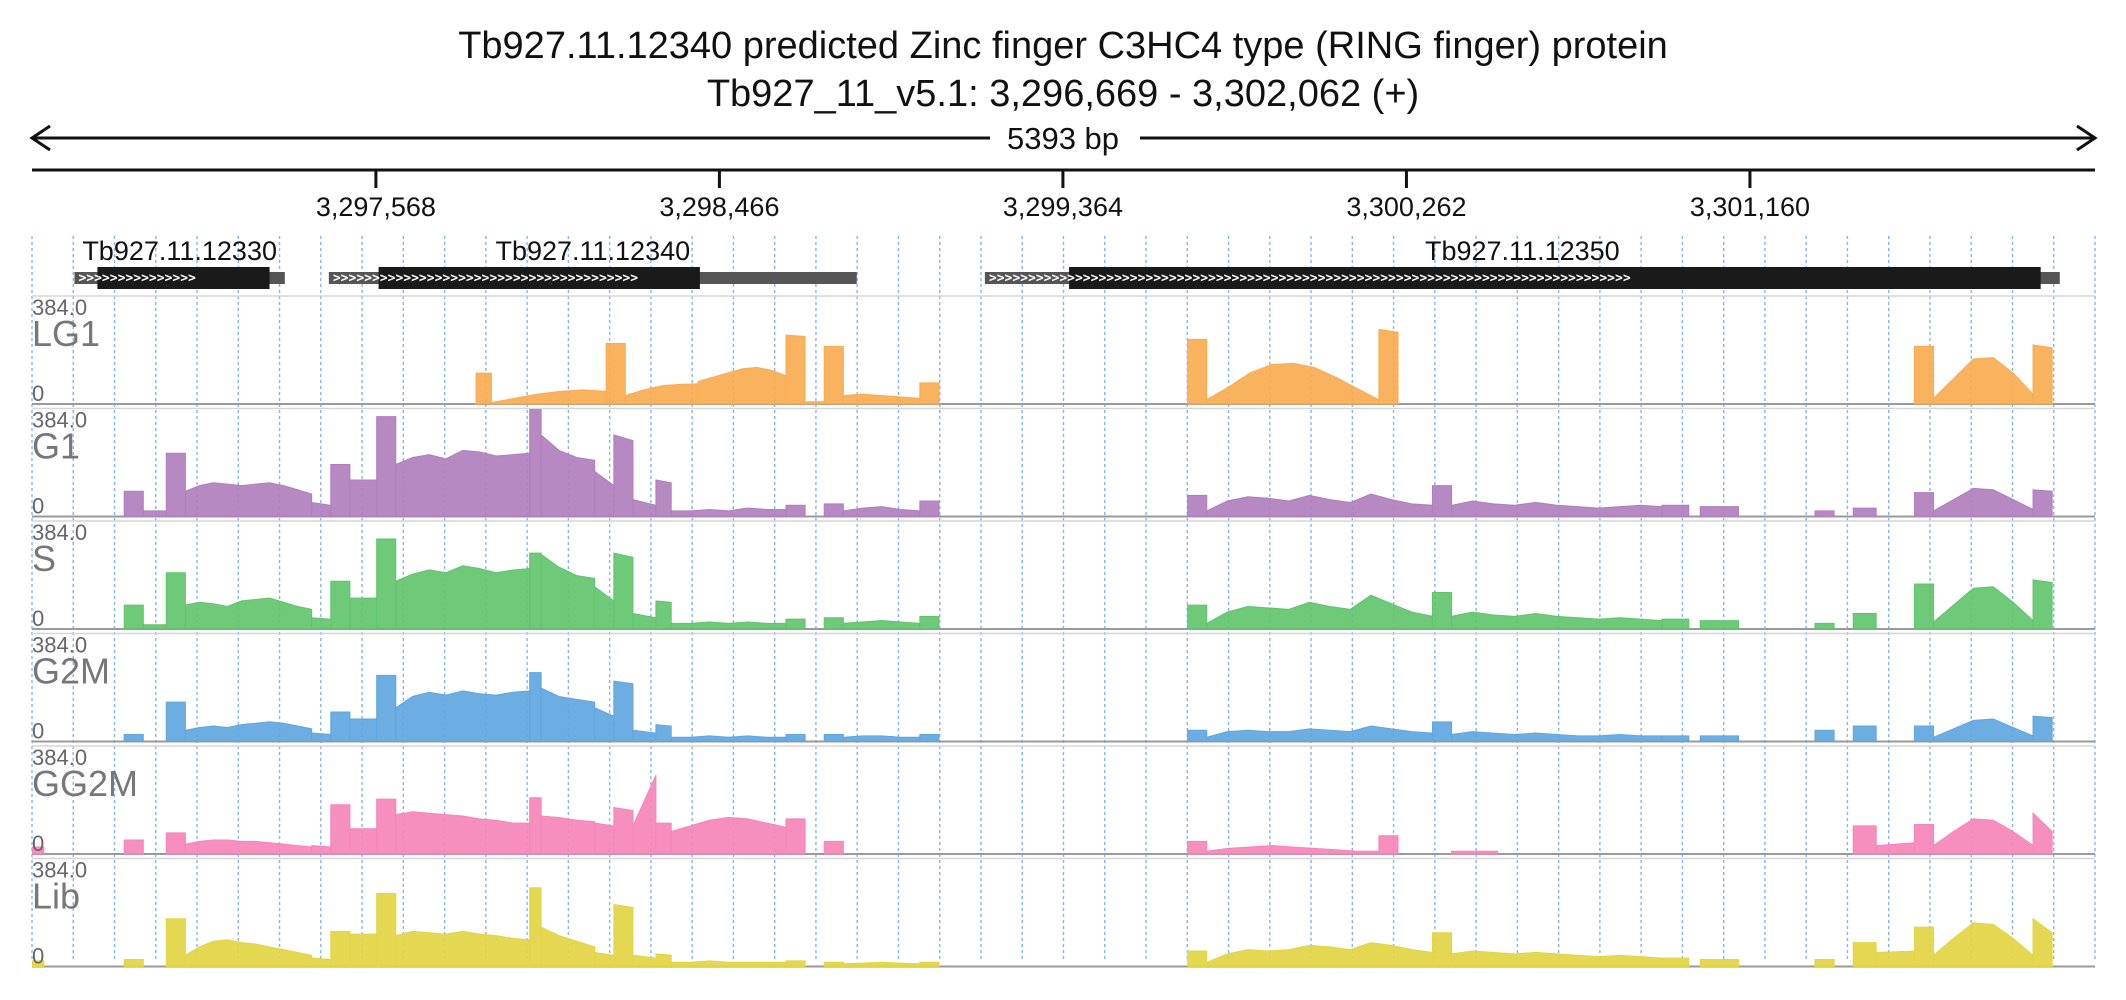 This screenshot has width=2126, height=1000. I want to click on chart-subtitle: Tb927_11_v5.1: 3,296,669 - 3,302,062 (+), so click(1063, 94).